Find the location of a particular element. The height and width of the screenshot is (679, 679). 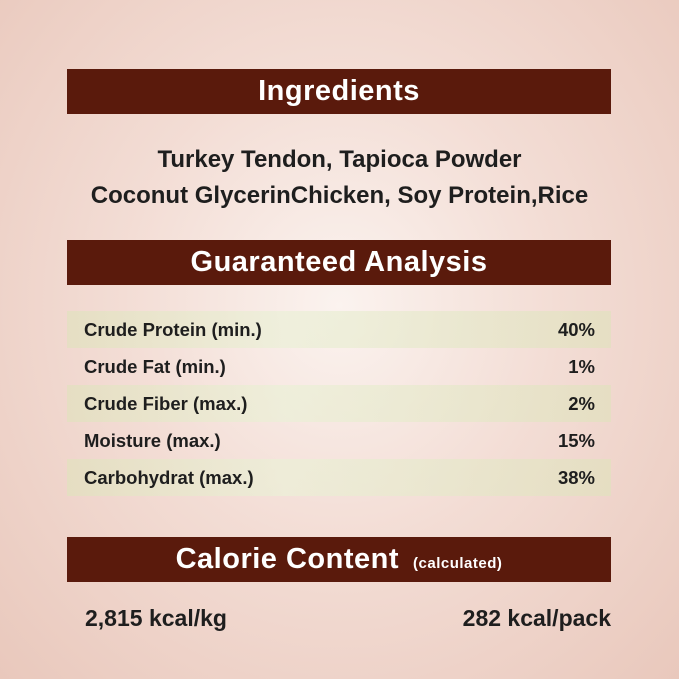

analysis-row: Moisture (max.) 15% is located at coordinates (339, 440).